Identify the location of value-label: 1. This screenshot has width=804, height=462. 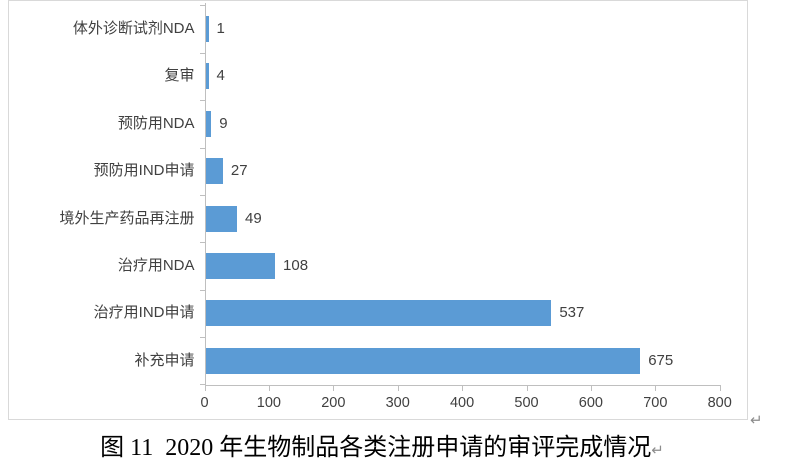
(220, 29).